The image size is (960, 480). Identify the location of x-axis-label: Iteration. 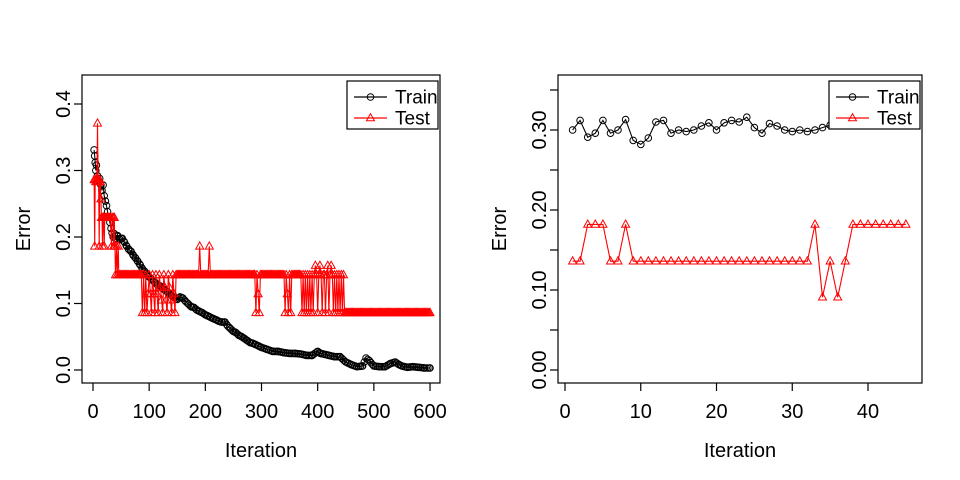
(740, 451).